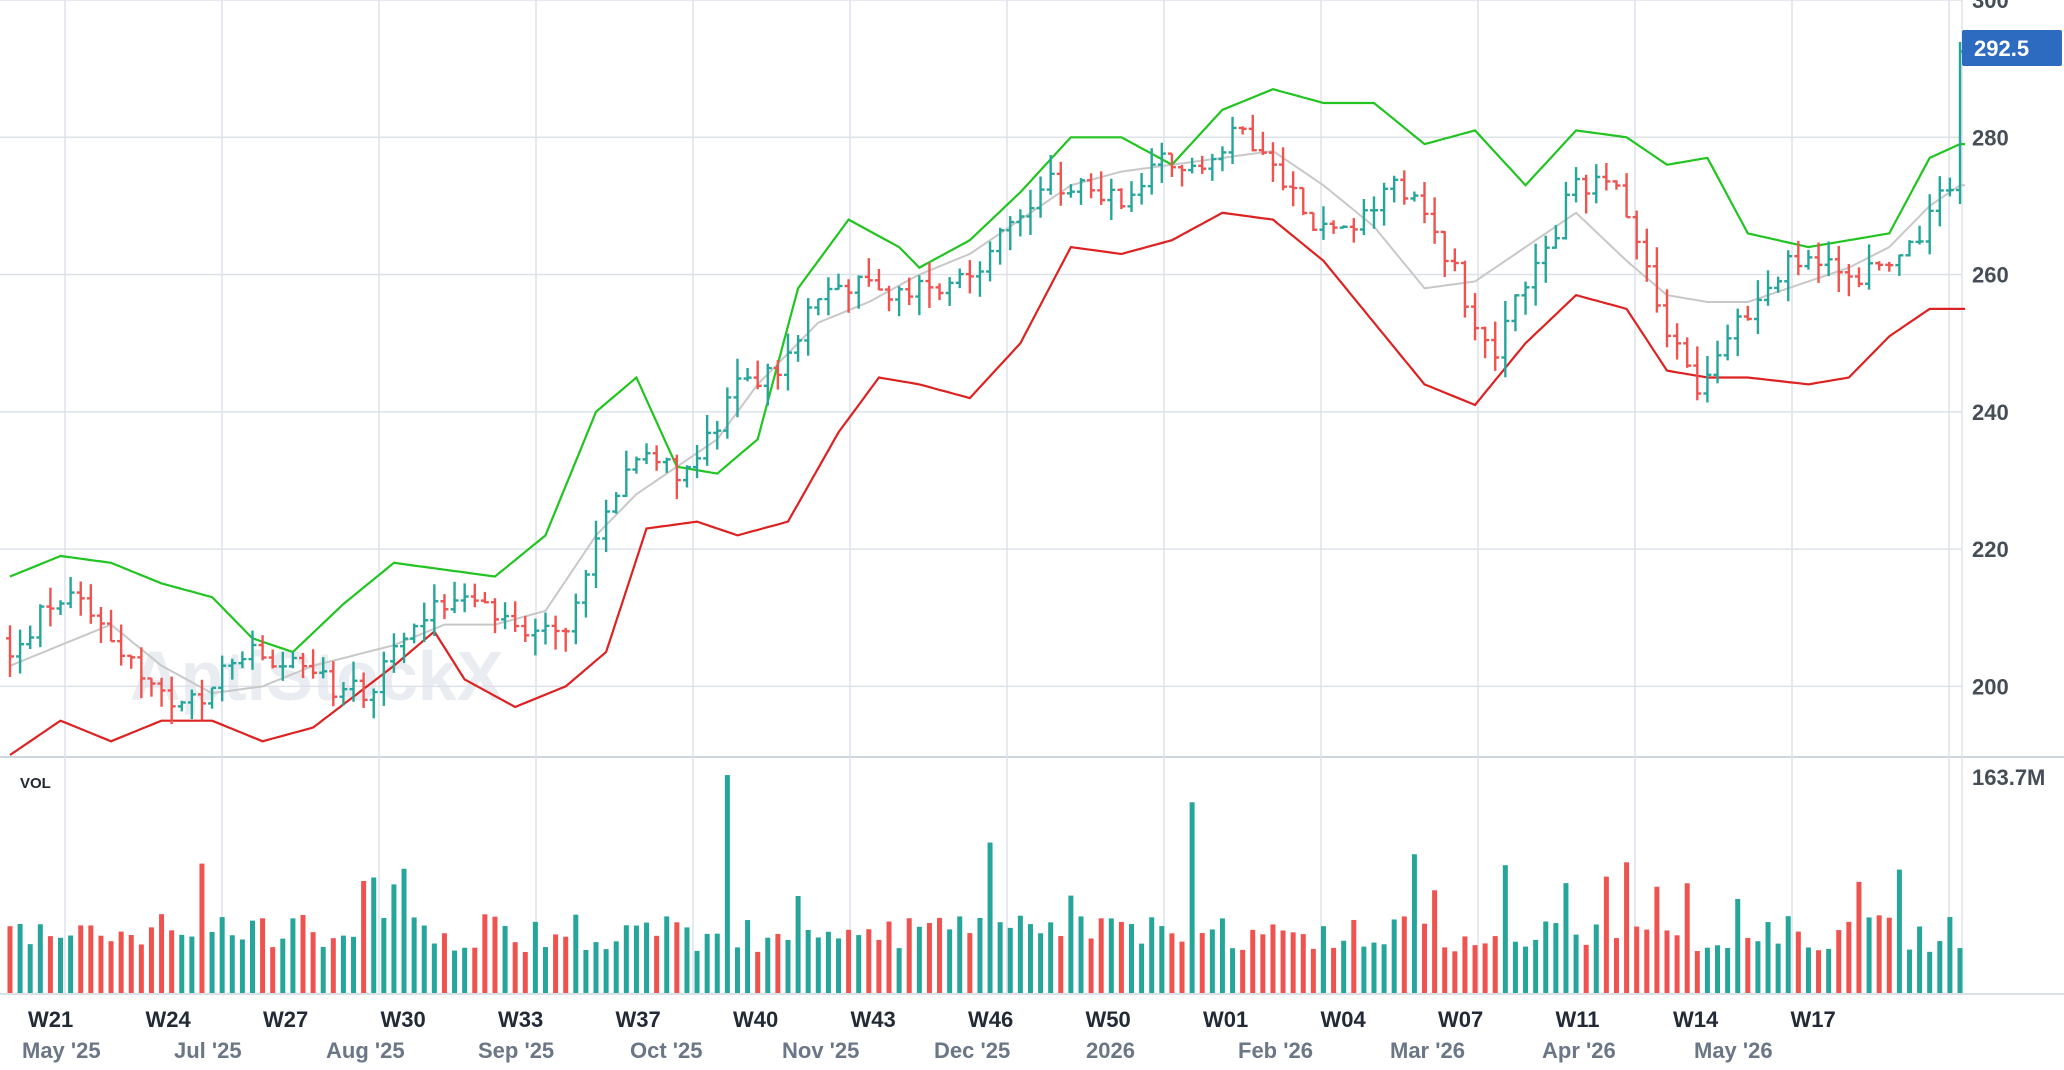 Image resolution: width=2064 pixels, height=1070 pixels. I want to click on week-tick-label: W37, so click(638, 1019).